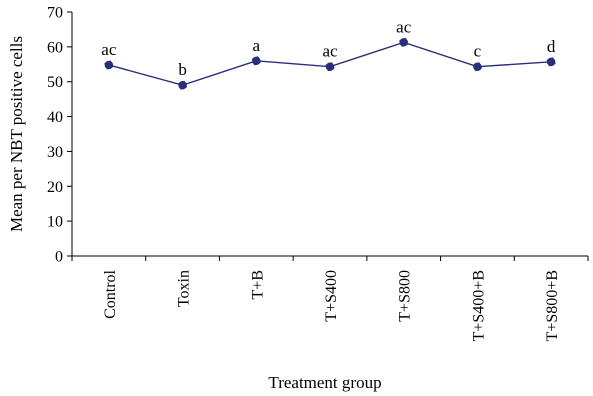 This screenshot has height=396, width=593. Describe the element at coordinates (55, 47) in the screenshot. I see `y-tick-label: 60` at that location.